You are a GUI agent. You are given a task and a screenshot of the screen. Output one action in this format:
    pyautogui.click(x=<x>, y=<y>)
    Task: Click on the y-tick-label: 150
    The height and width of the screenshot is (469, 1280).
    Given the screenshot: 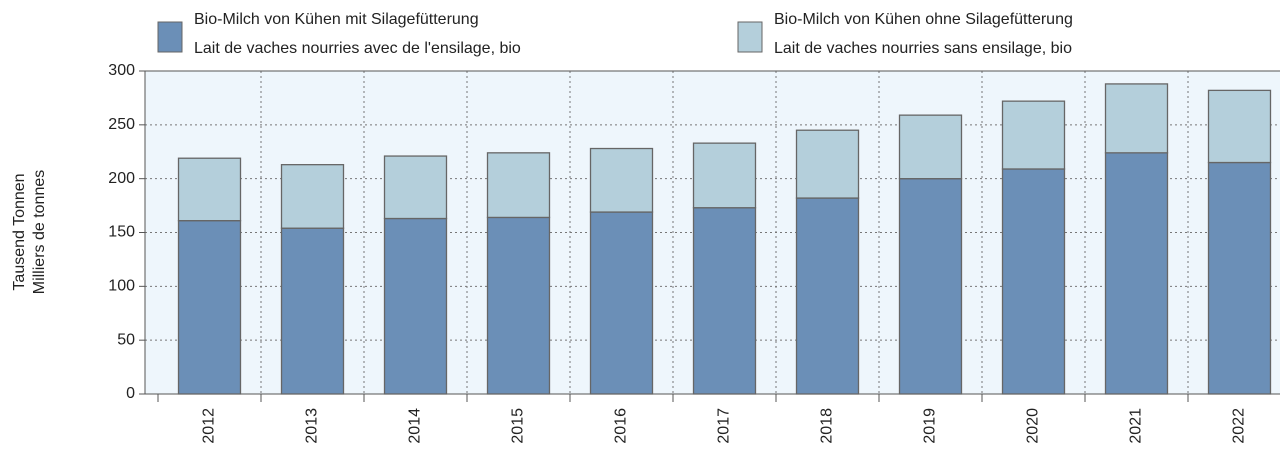 What is the action you would take?
    pyautogui.click(x=121, y=232)
    